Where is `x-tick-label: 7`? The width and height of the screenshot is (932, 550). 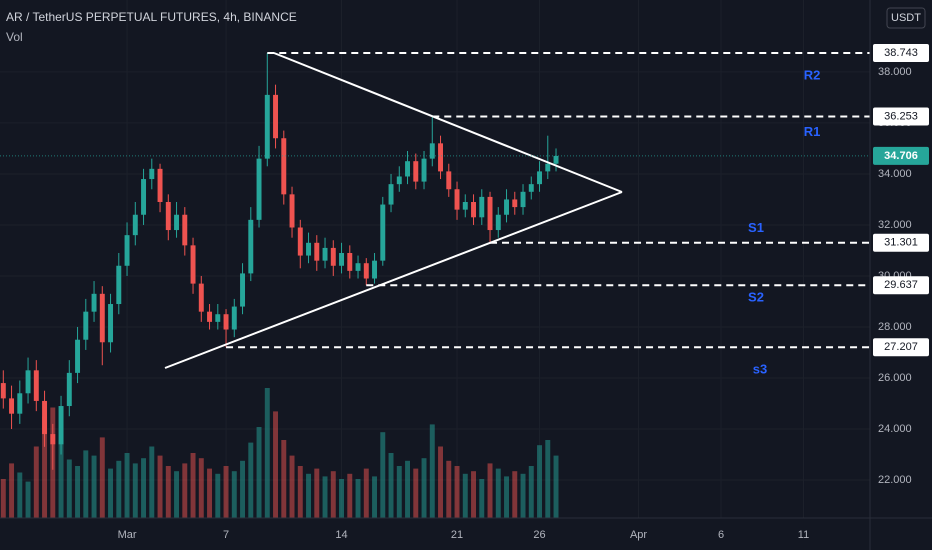
x-tick-label: 7 is located at coordinates (226, 535).